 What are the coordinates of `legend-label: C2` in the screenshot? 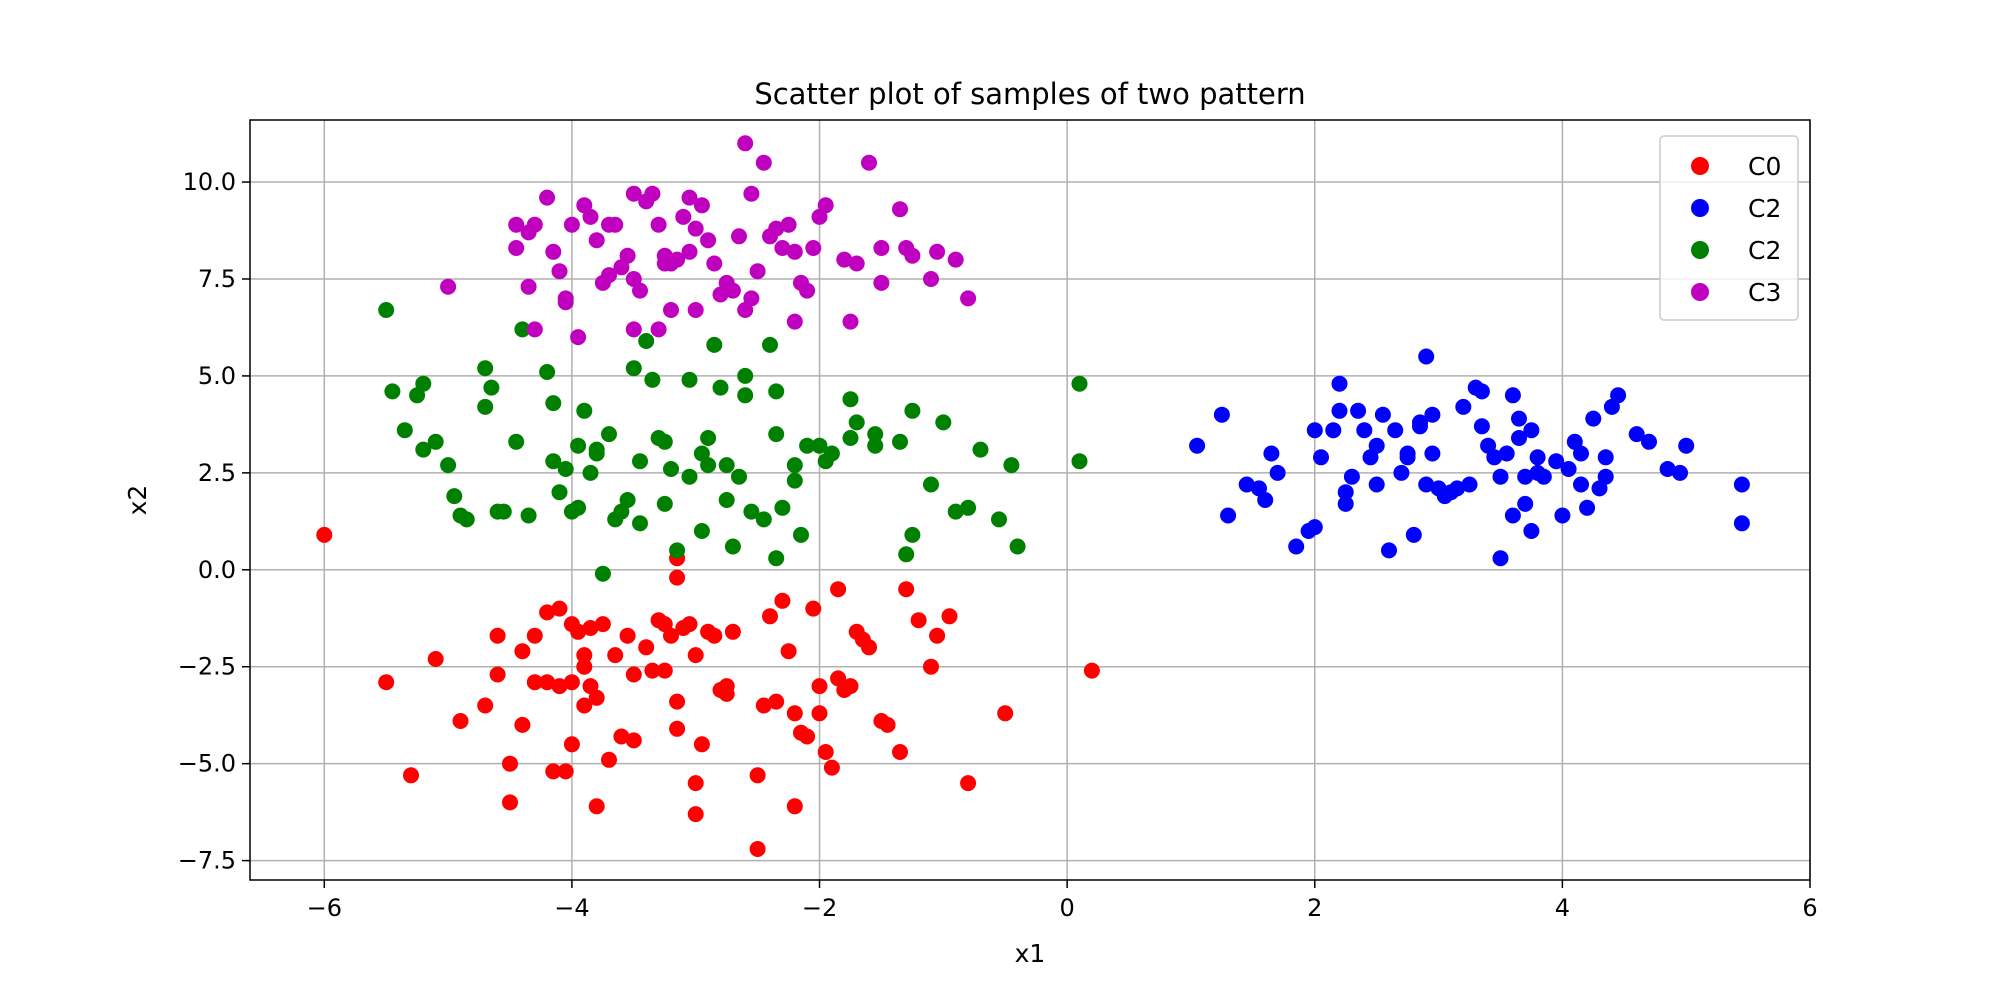 It's located at (1764, 208).